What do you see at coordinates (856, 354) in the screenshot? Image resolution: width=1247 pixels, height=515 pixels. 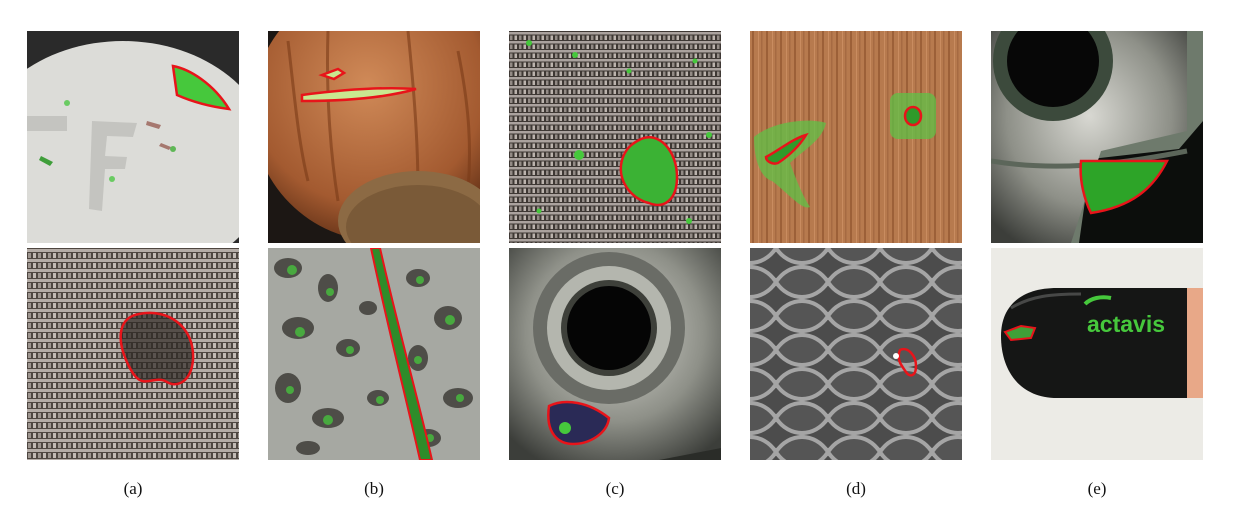 I see `image-grid-bent-wire` at bounding box center [856, 354].